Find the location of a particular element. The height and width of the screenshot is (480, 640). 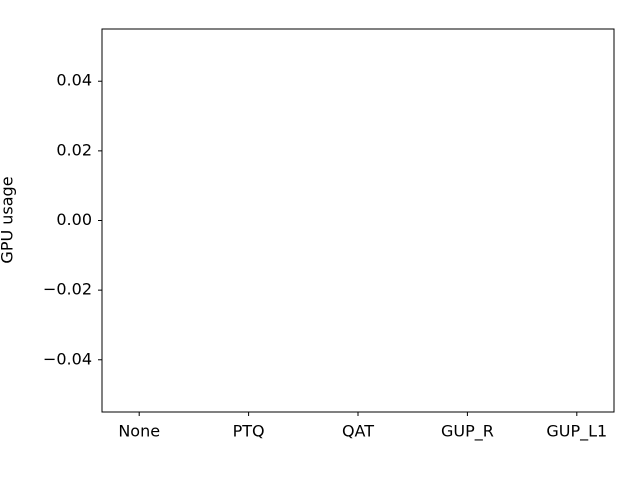

y-tick-label: 0.00 is located at coordinates (74, 219).